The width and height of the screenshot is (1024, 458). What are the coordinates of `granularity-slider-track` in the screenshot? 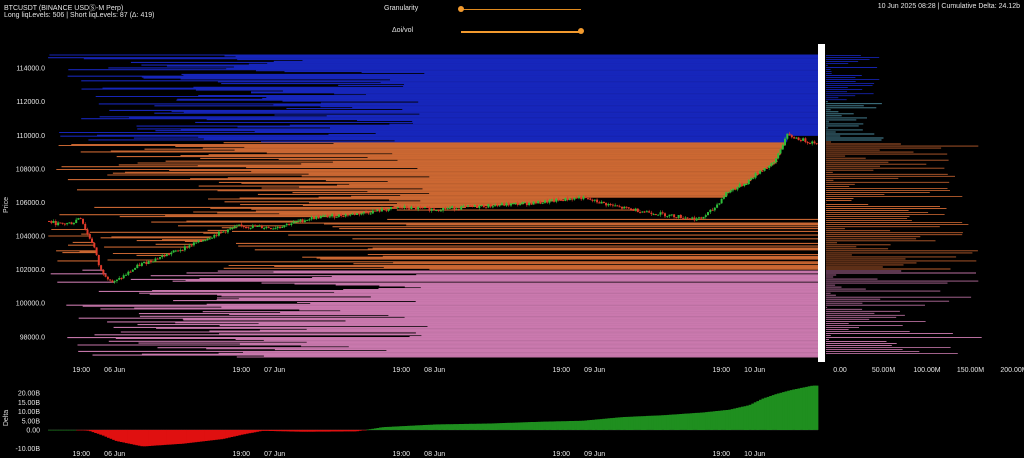 It's located at (521, 9).